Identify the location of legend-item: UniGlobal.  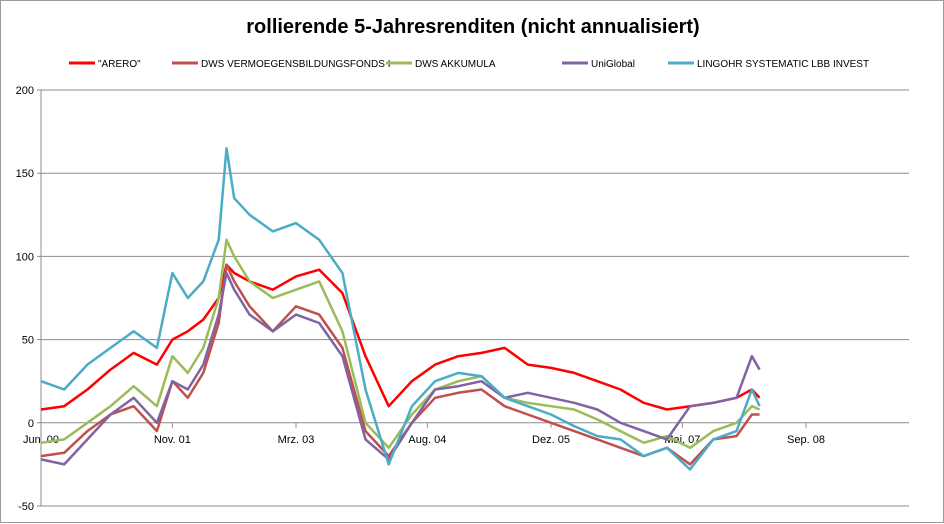
(598, 64).